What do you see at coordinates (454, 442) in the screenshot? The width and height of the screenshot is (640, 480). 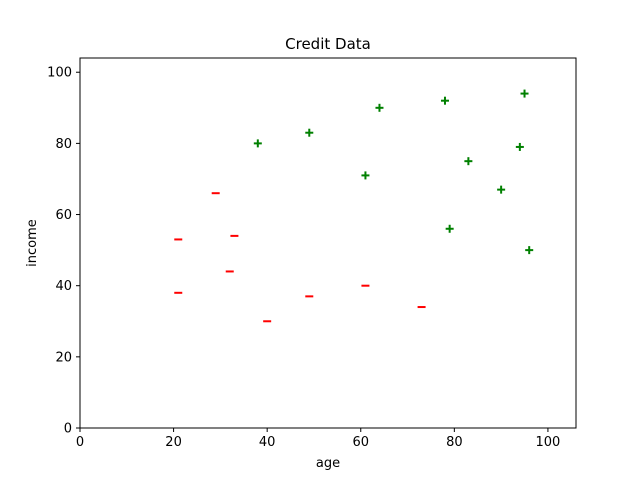 I see `x-tick-label: 80` at bounding box center [454, 442].